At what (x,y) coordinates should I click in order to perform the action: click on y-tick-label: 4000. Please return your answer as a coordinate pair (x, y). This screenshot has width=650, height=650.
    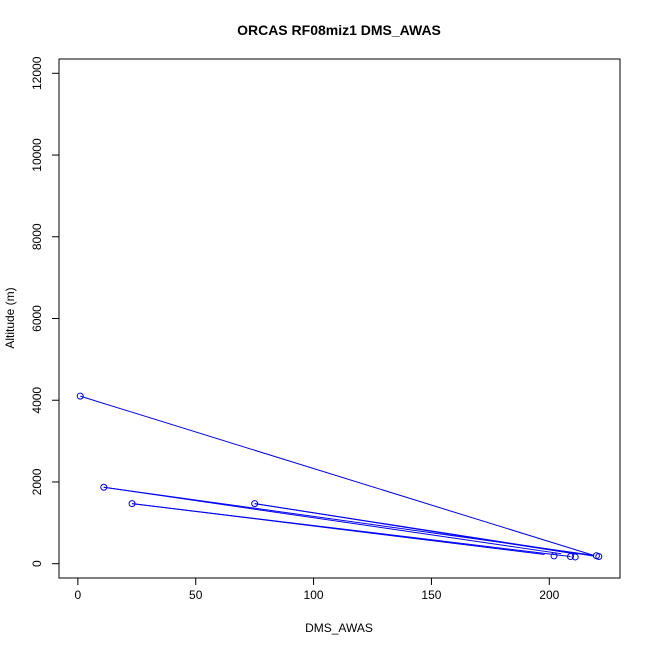
    Looking at the image, I should click on (37, 400).